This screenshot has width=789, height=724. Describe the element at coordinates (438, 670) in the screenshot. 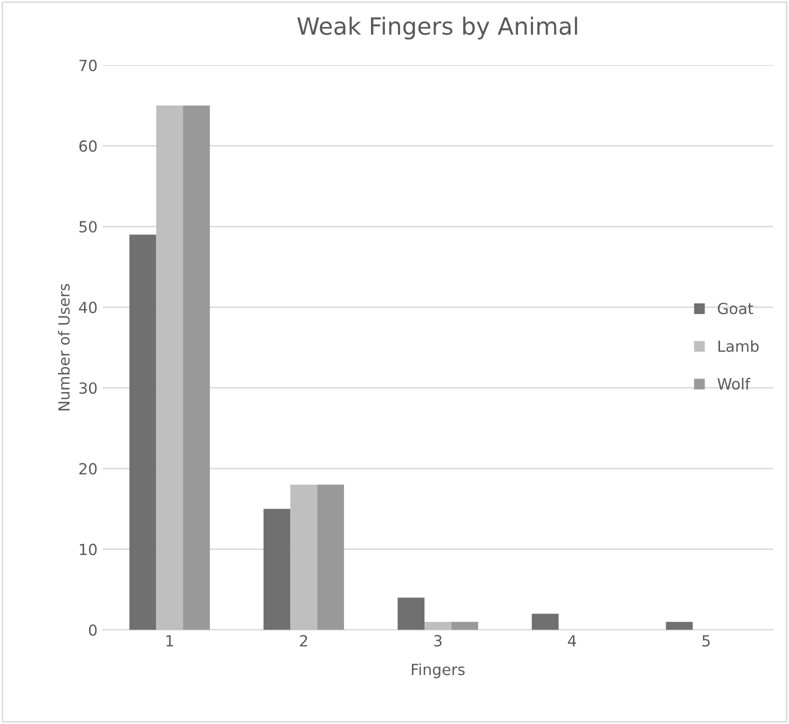

I see `x-axis-title: Fingers` at that location.